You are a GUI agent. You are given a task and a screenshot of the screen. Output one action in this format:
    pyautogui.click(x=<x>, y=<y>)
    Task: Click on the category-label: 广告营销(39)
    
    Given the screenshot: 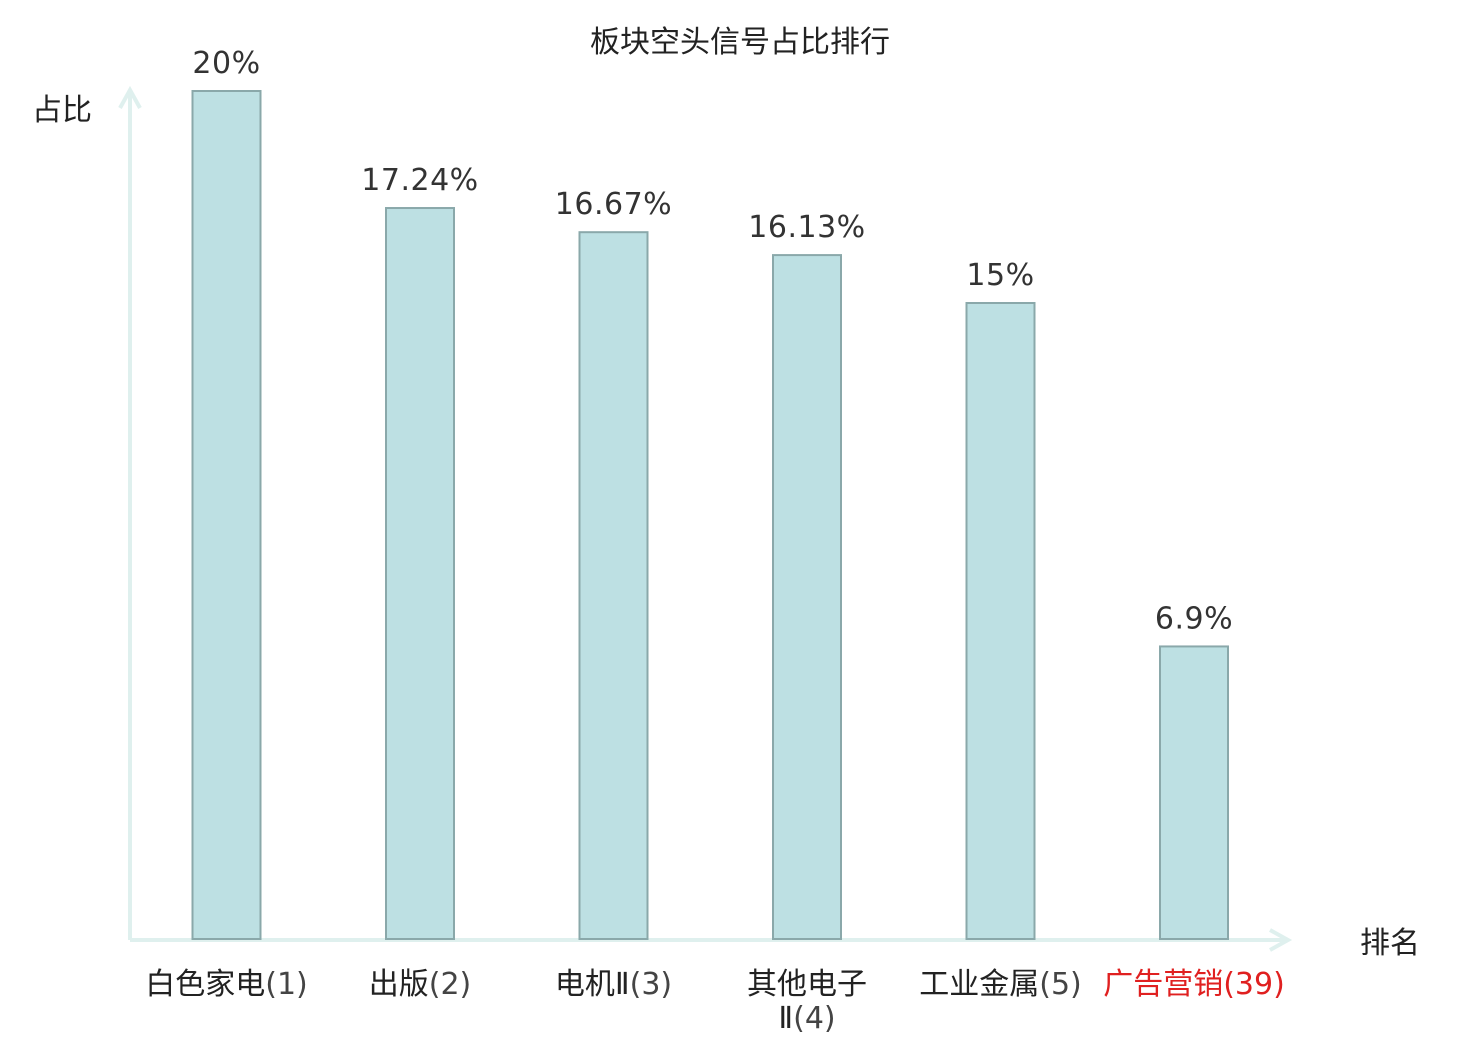 What is the action you would take?
    pyautogui.click(x=1194, y=984)
    